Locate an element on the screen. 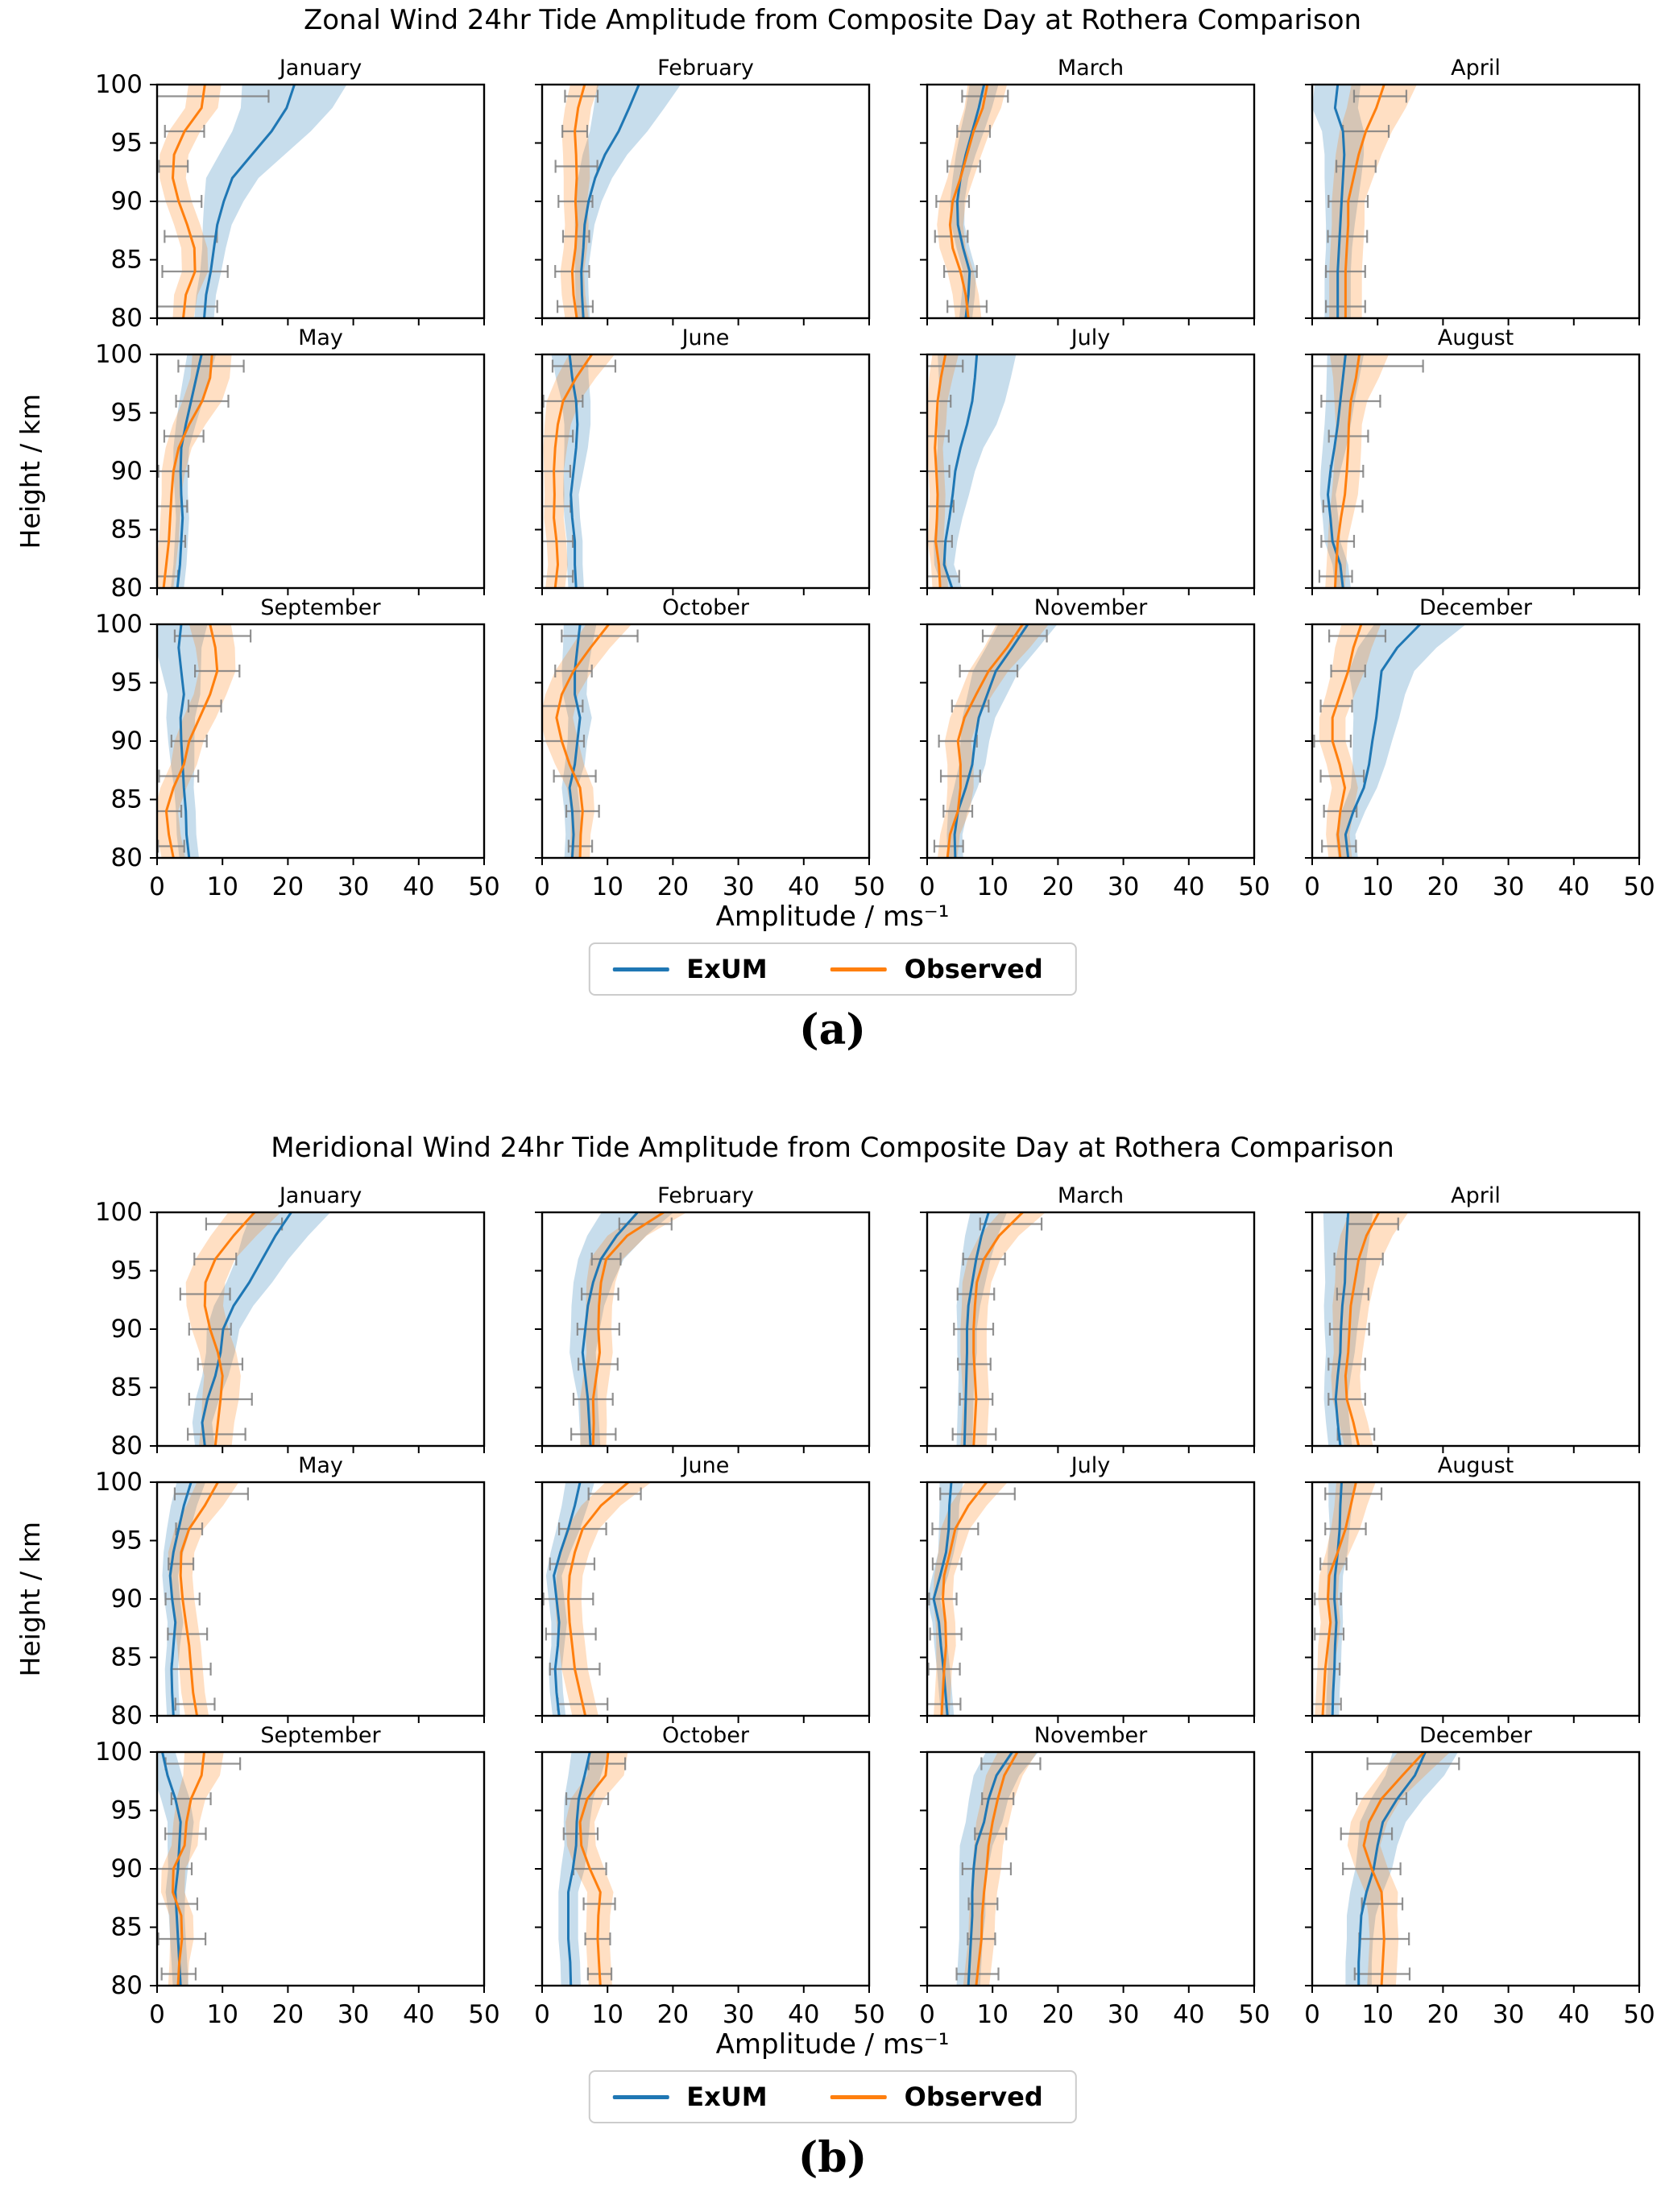 The width and height of the screenshot is (1665, 2212). subplot-a-september: September 100 95 90 85 800 10 20 30 40 50 is located at coordinates (297, 748).